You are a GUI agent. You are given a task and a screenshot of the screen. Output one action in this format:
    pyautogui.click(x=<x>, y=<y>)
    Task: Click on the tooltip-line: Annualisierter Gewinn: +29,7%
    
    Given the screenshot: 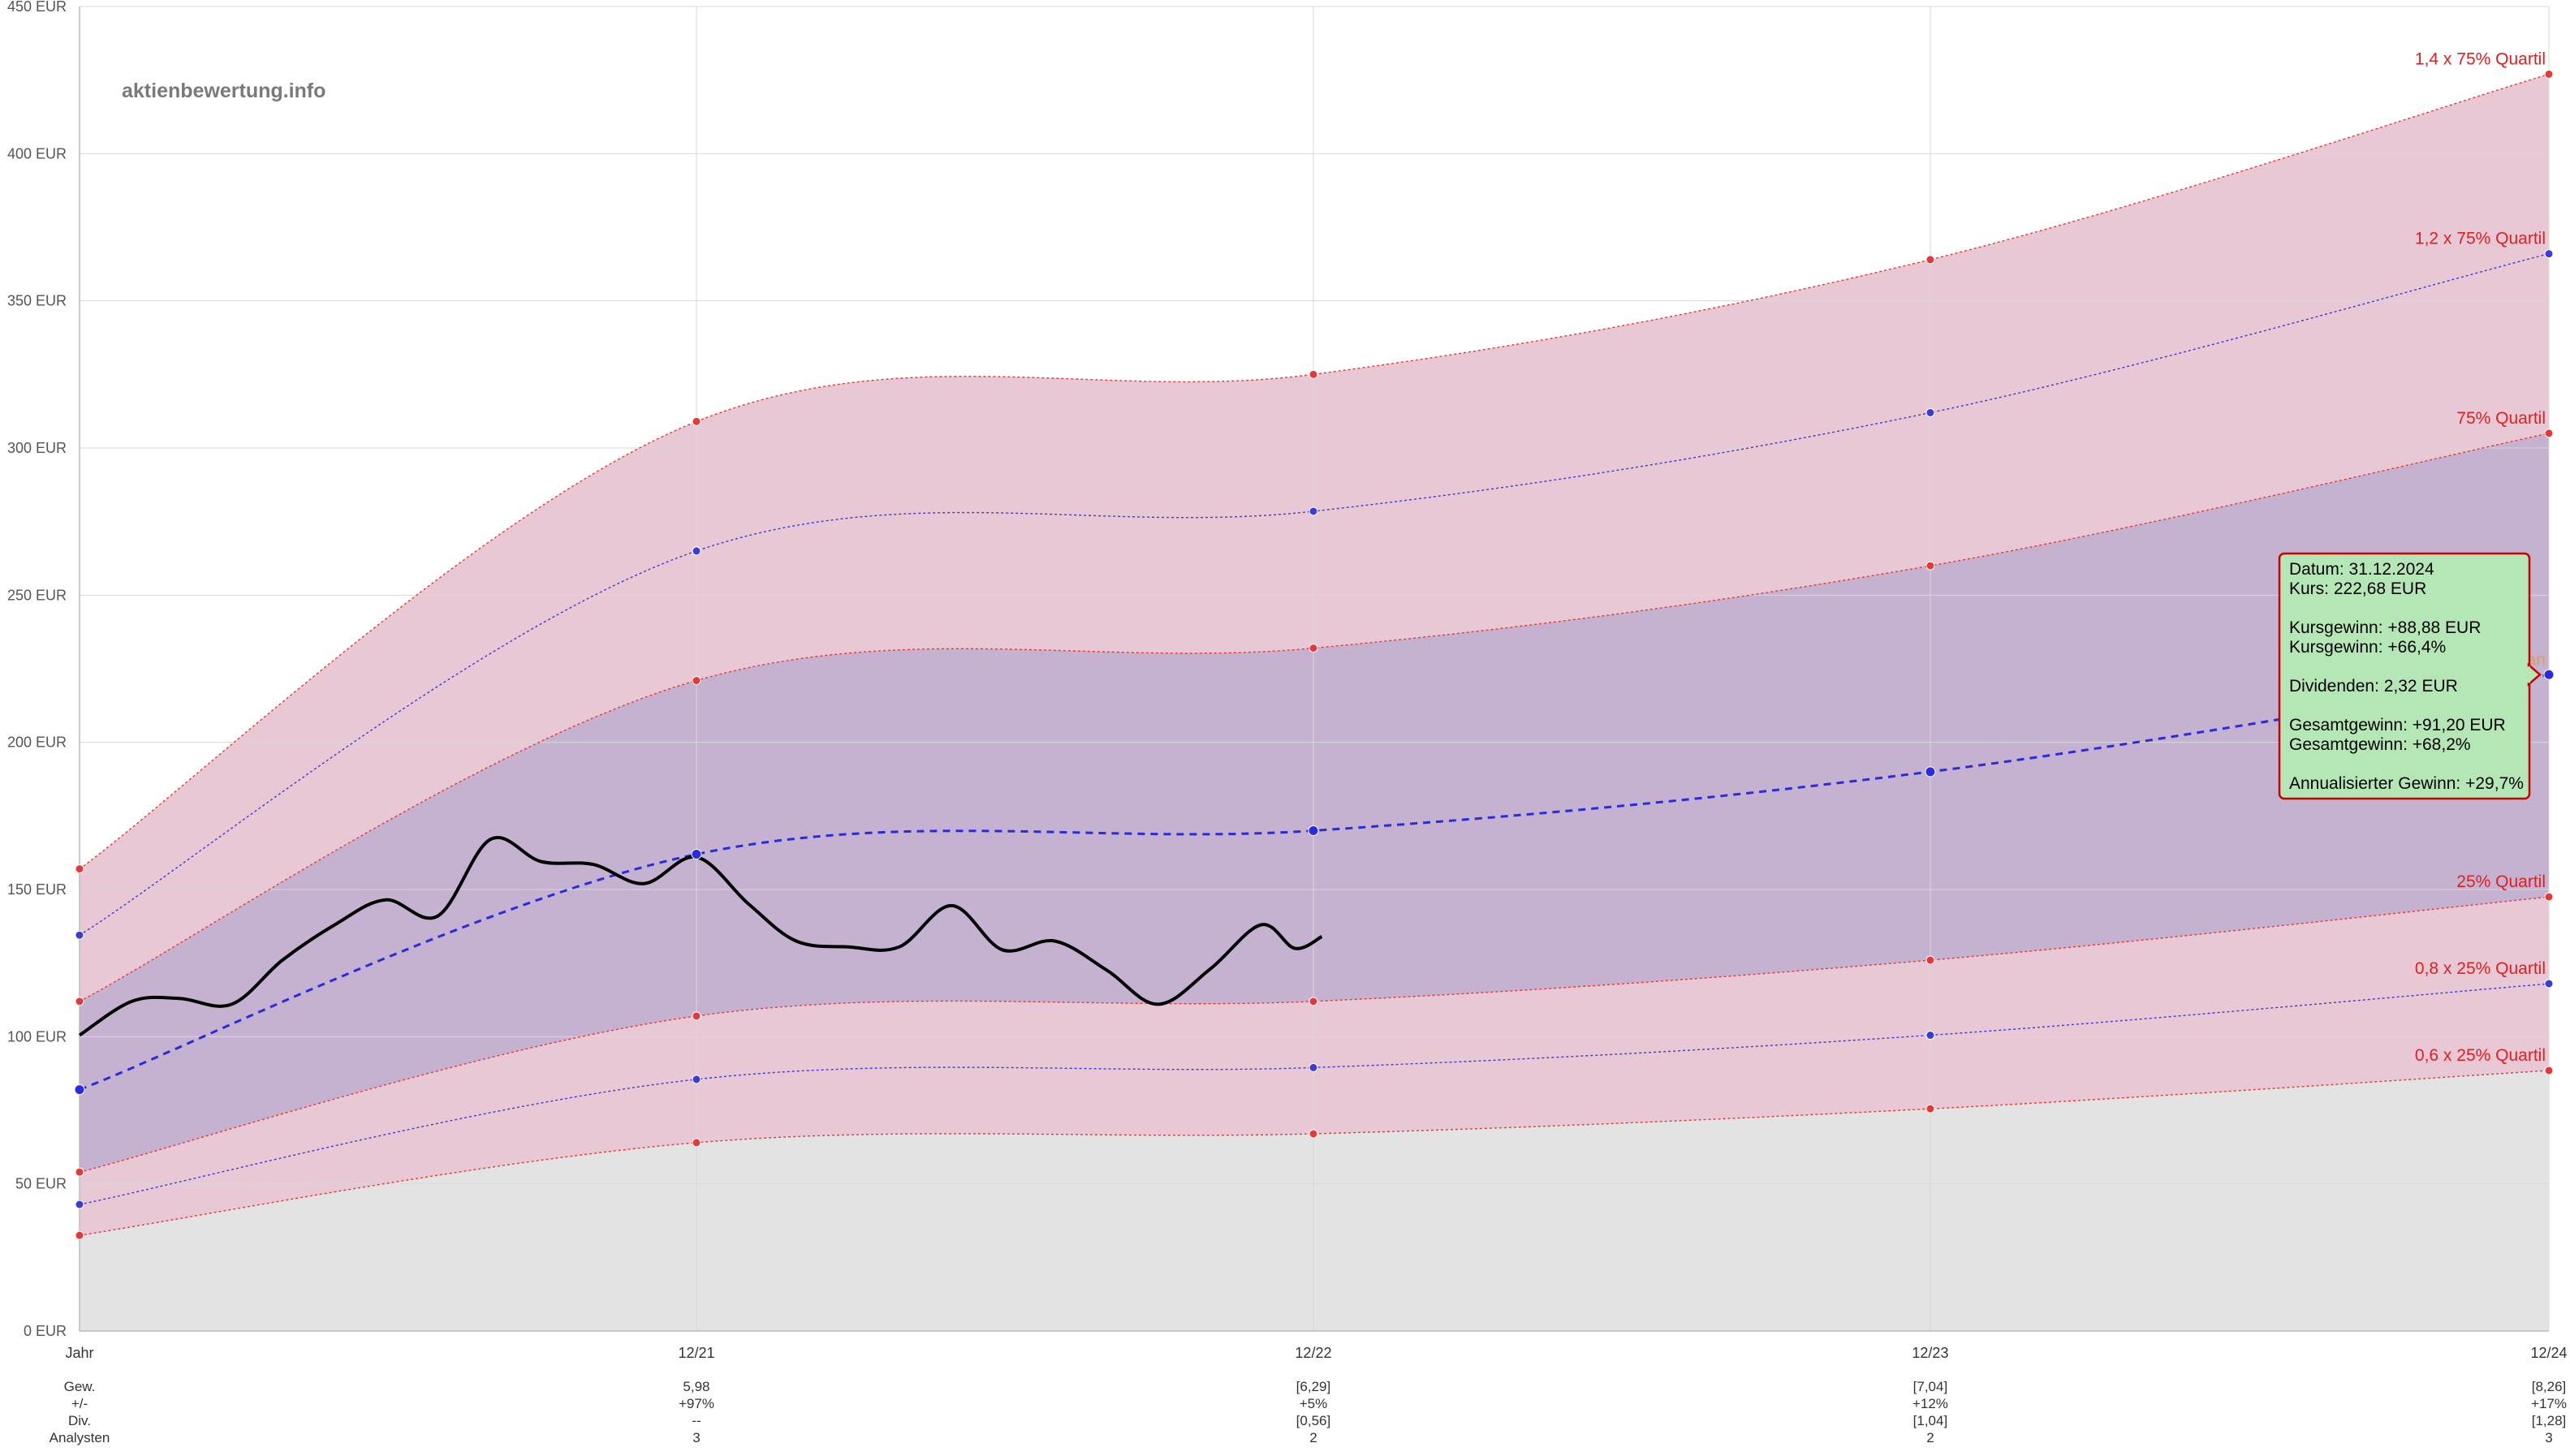 What is the action you would take?
    pyautogui.click(x=2406, y=784)
    